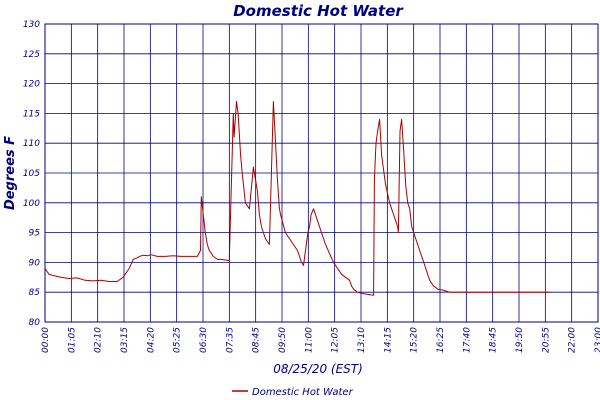 The height and width of the screenshot is (400, 600). Describe the element at coordinates (31, 55) in the screenshot. I see `y-tick-label: 125` at that location.